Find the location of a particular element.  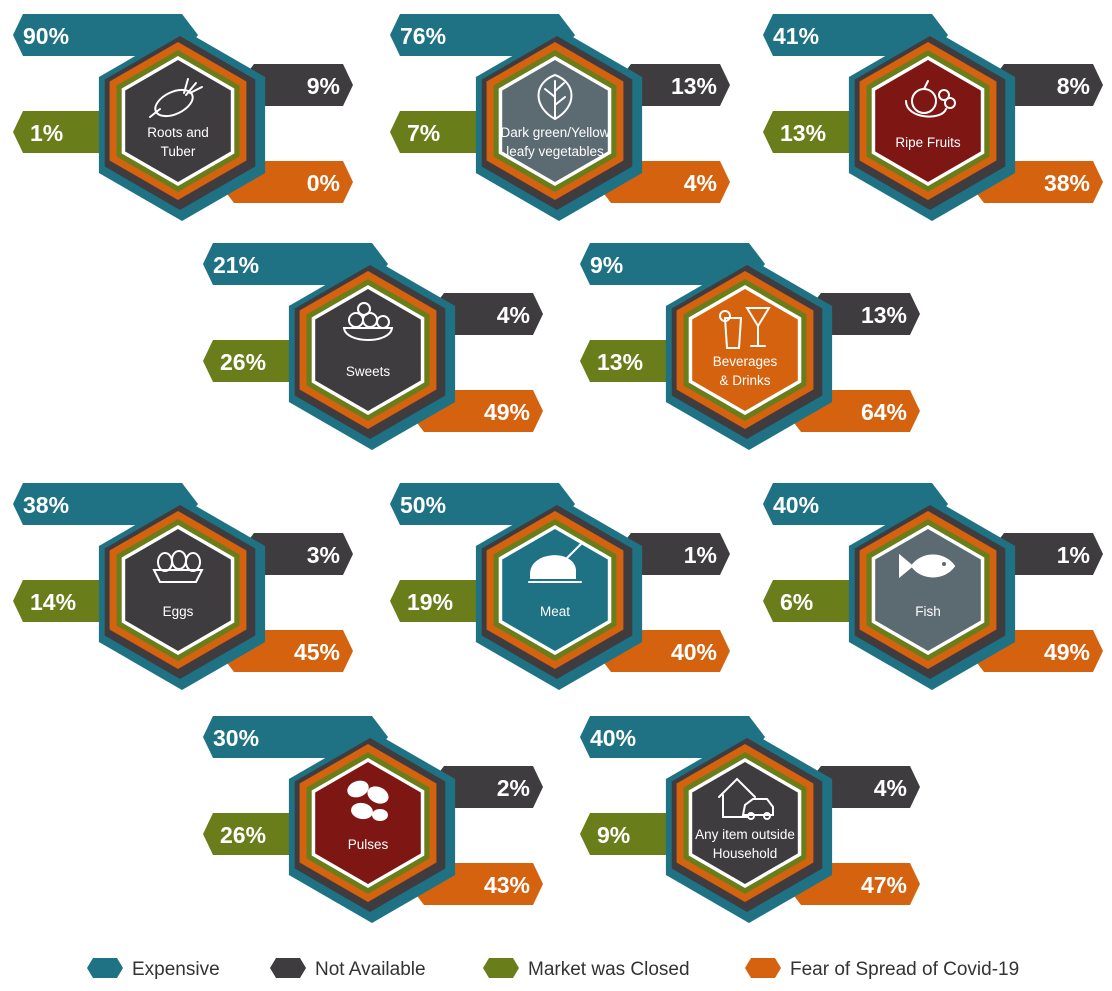

category-eggs: Eggs 38% 3% 14% 45% is located at coordinates (183, 586).